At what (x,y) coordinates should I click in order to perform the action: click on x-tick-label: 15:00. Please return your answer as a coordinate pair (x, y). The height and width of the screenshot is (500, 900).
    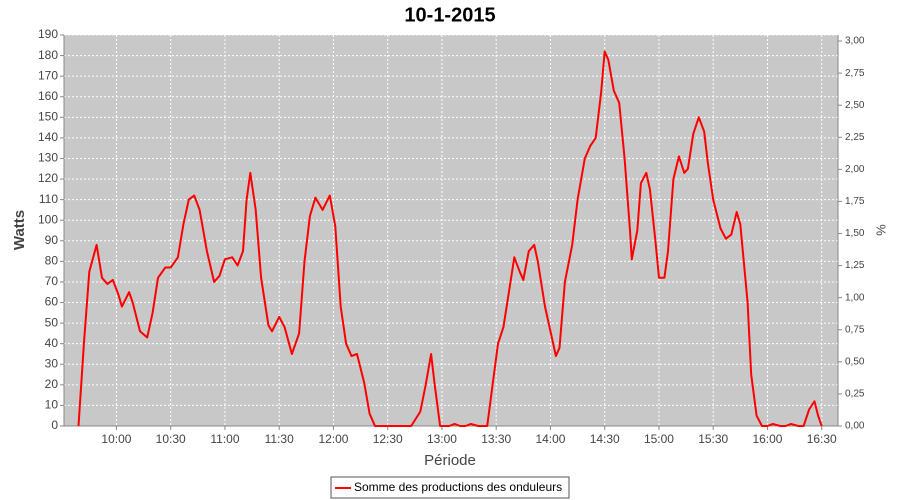
    Looking at the image, I should click on (659, 439).